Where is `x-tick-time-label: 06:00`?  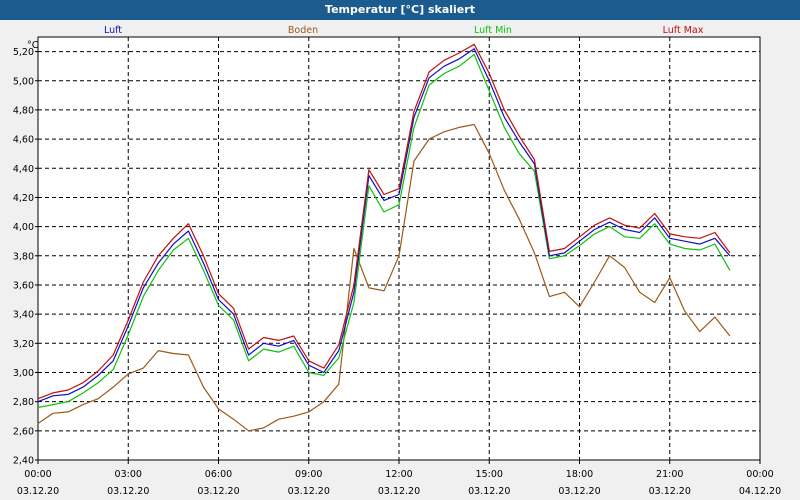
x-tick-time-label: 06:00 is located at coordinates (218, 474).